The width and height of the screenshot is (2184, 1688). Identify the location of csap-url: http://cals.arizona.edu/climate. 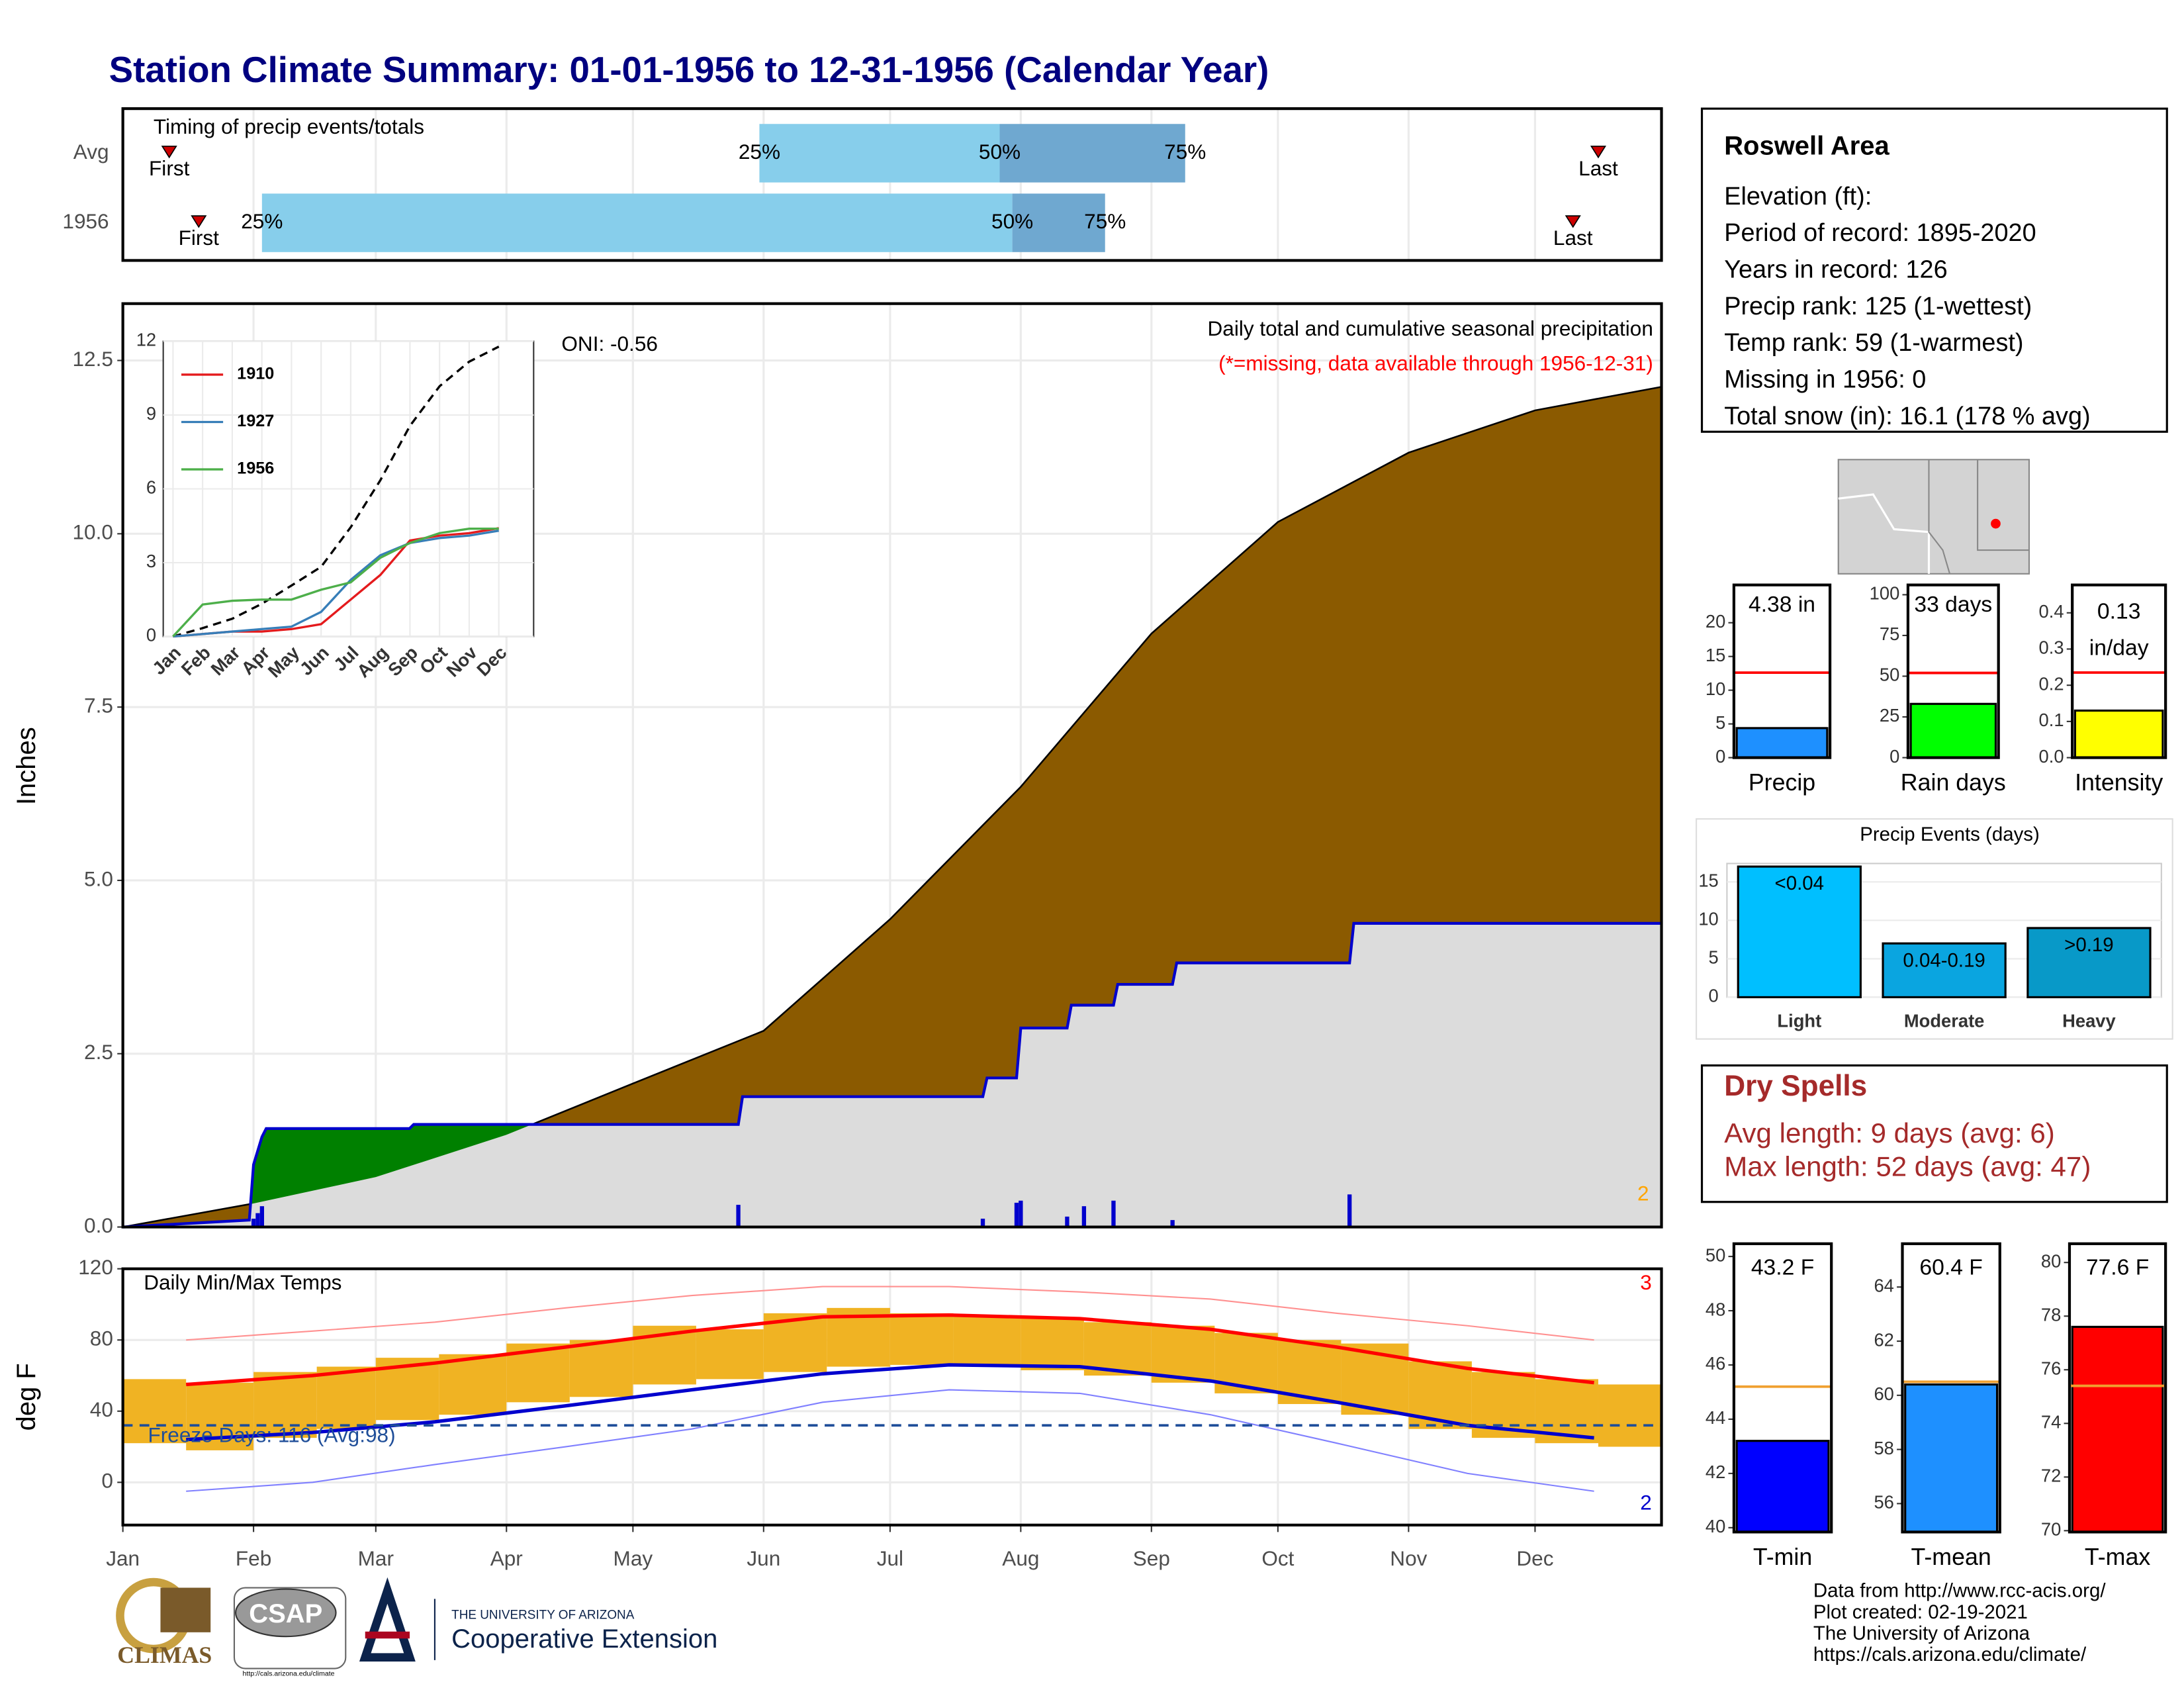
(289, 1674).